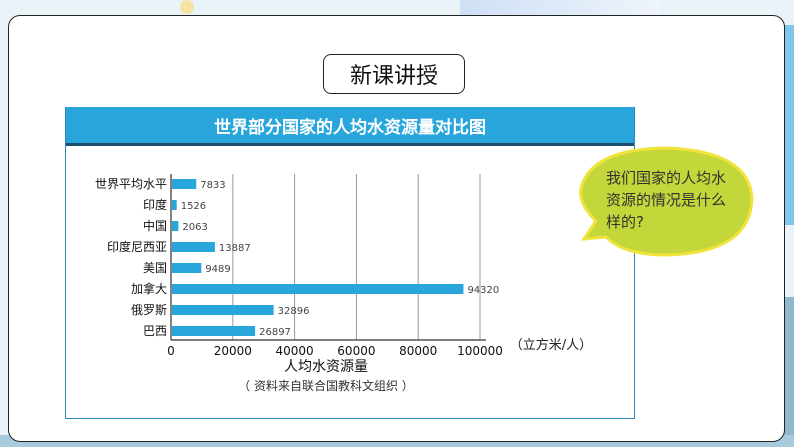 The width and height of the screenshot is (794, 447). What do you see at coordinates (155, 331) in the screenshot?
I see `category-label: 巴西` at bounding box center [155, 331].